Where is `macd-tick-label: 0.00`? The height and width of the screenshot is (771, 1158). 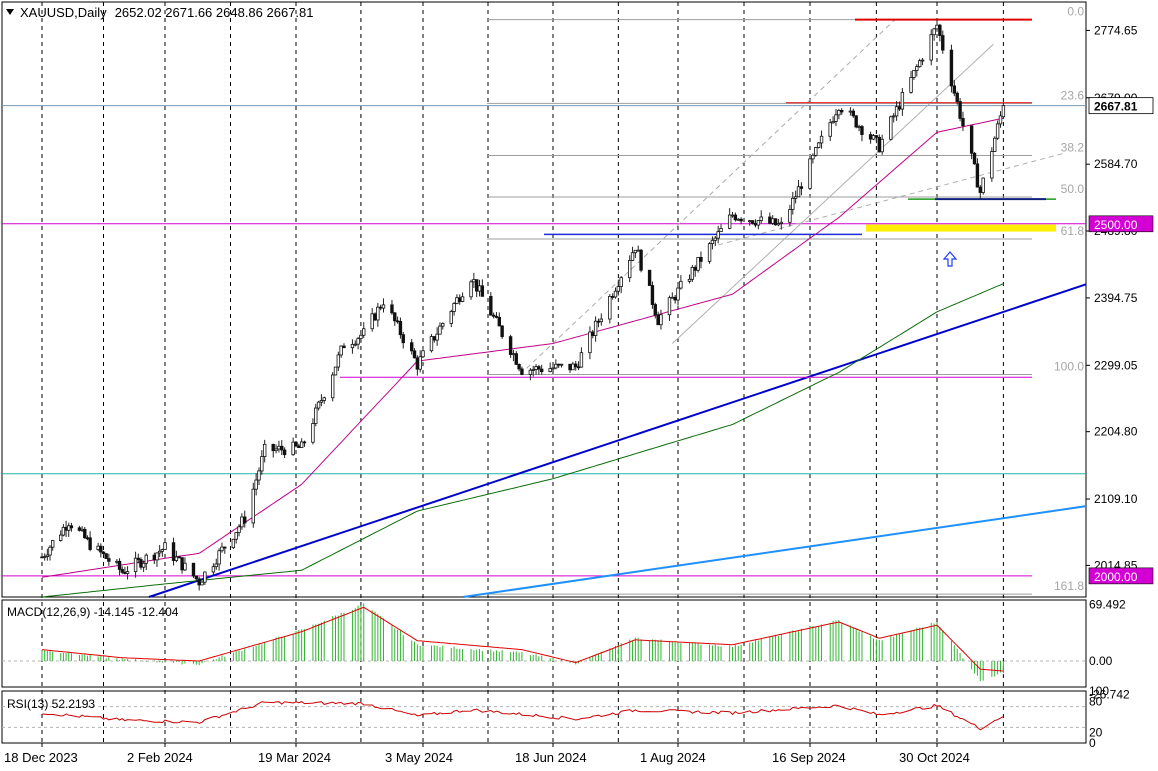 macd-tick-label: 0.00 is located at coordinates (1101, 661).